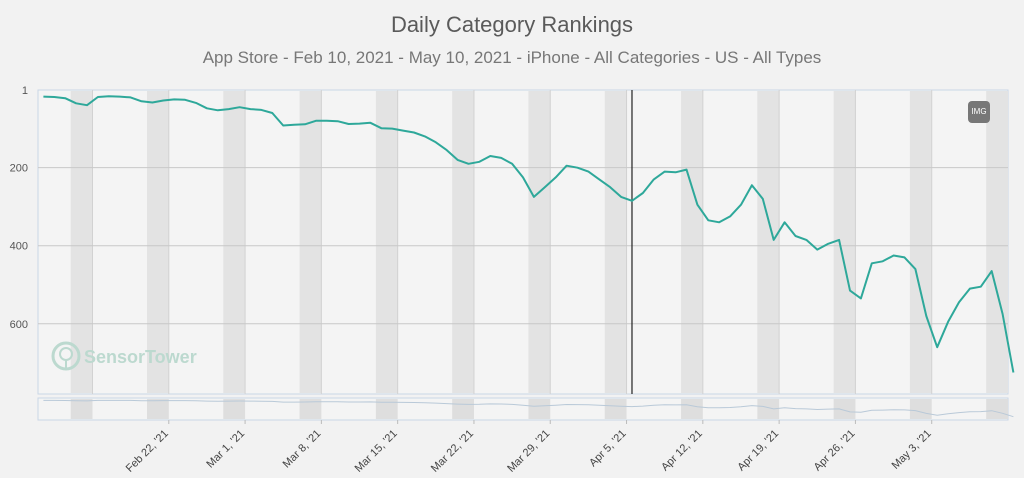 The height and width of the screenshot is (478, 1024). What do you see at coordinates (25, 91) in the screenshot?
I see `y-tick-label: 1` at bounding box center [25, 91].